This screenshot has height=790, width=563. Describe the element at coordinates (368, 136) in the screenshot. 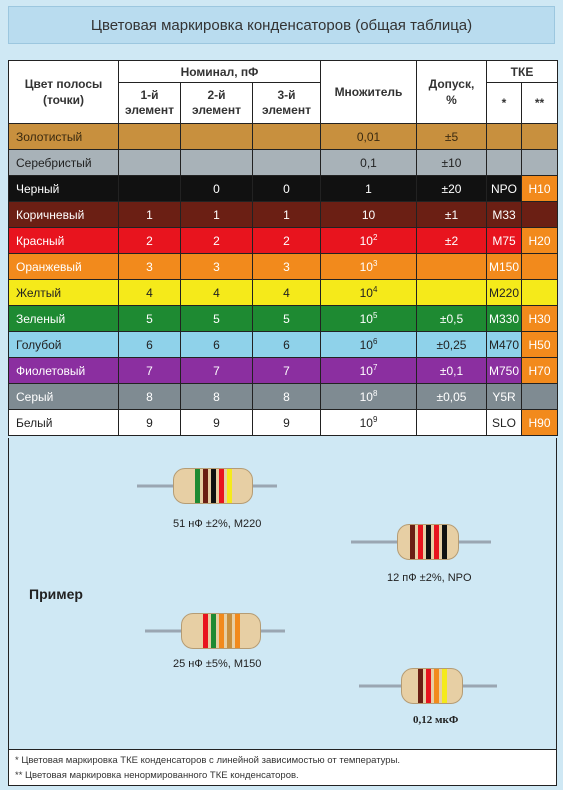

I see `multiplier-cell: 0,01` at that location.